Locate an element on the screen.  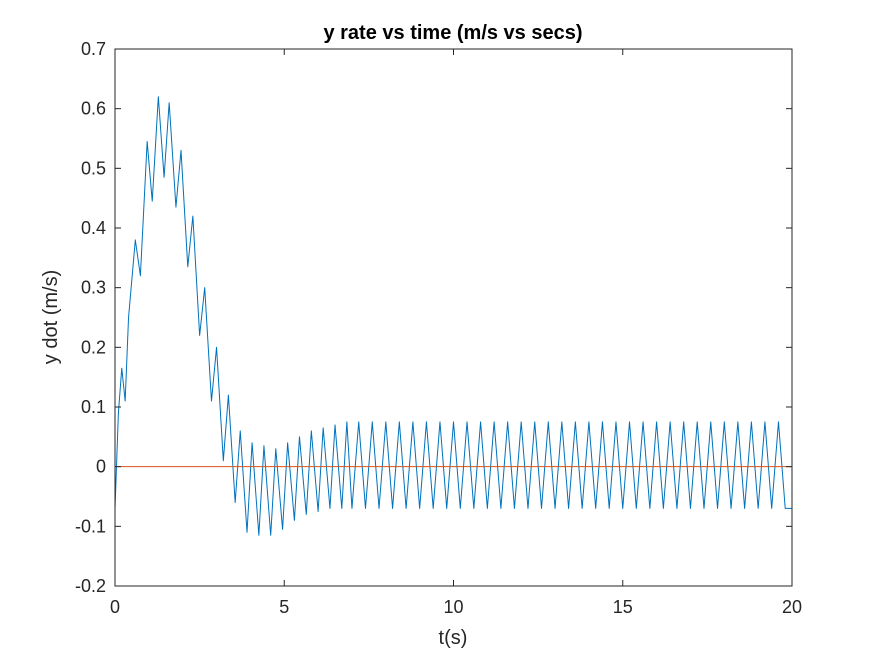
y-tick-label: 0.5 is located at coordinates (93, 168).